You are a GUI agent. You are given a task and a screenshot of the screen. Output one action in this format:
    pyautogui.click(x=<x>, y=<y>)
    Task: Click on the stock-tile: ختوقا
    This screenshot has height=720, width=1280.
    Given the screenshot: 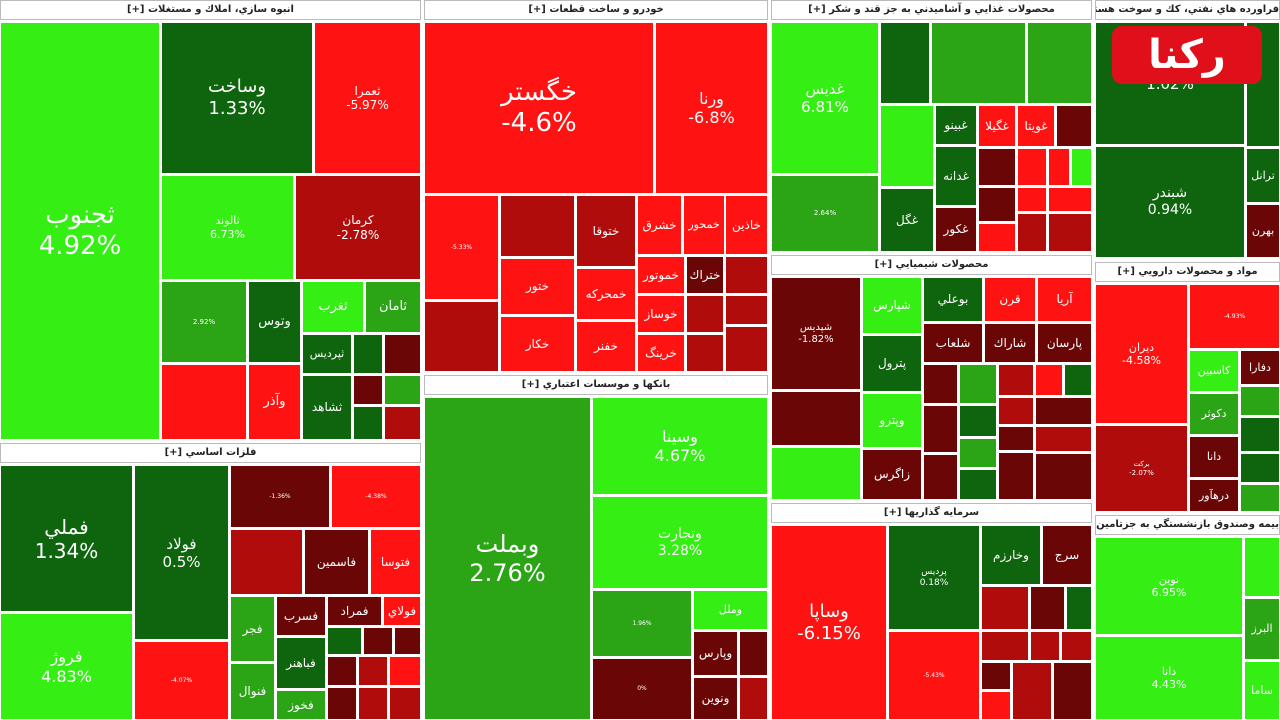 What is the action you would take?
    pyautogui.click(x=606, y=231)
    